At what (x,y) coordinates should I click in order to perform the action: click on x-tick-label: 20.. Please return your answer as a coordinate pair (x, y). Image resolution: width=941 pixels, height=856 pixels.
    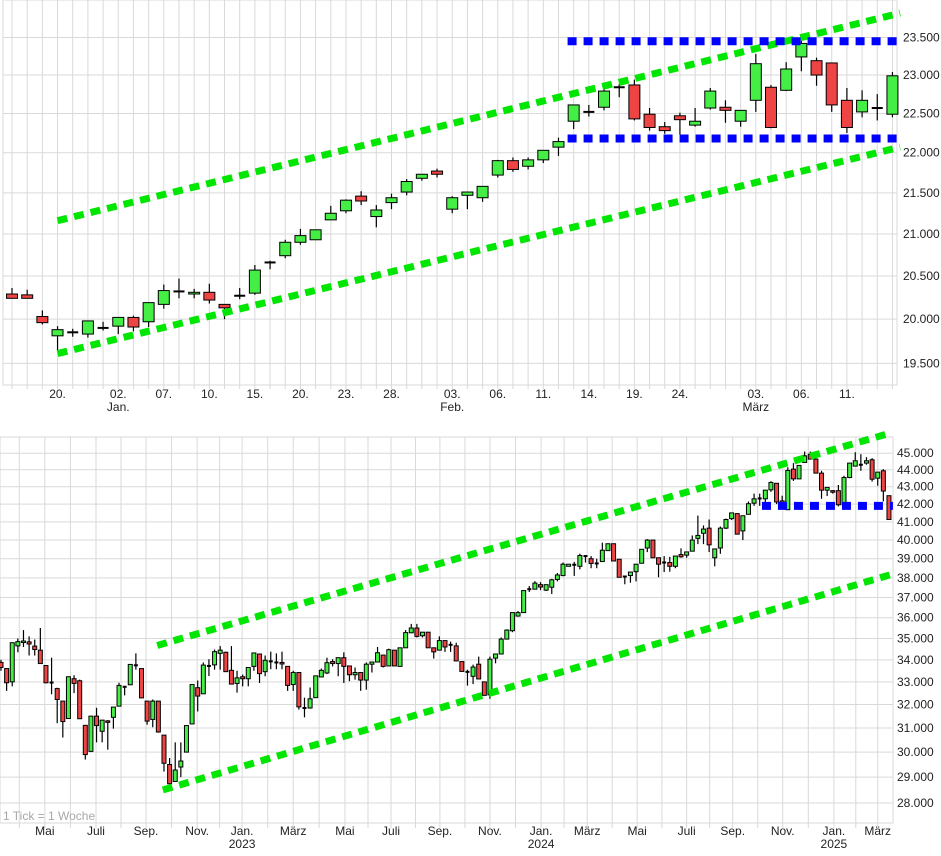
    Looking at the image, I should click on (57, 394).